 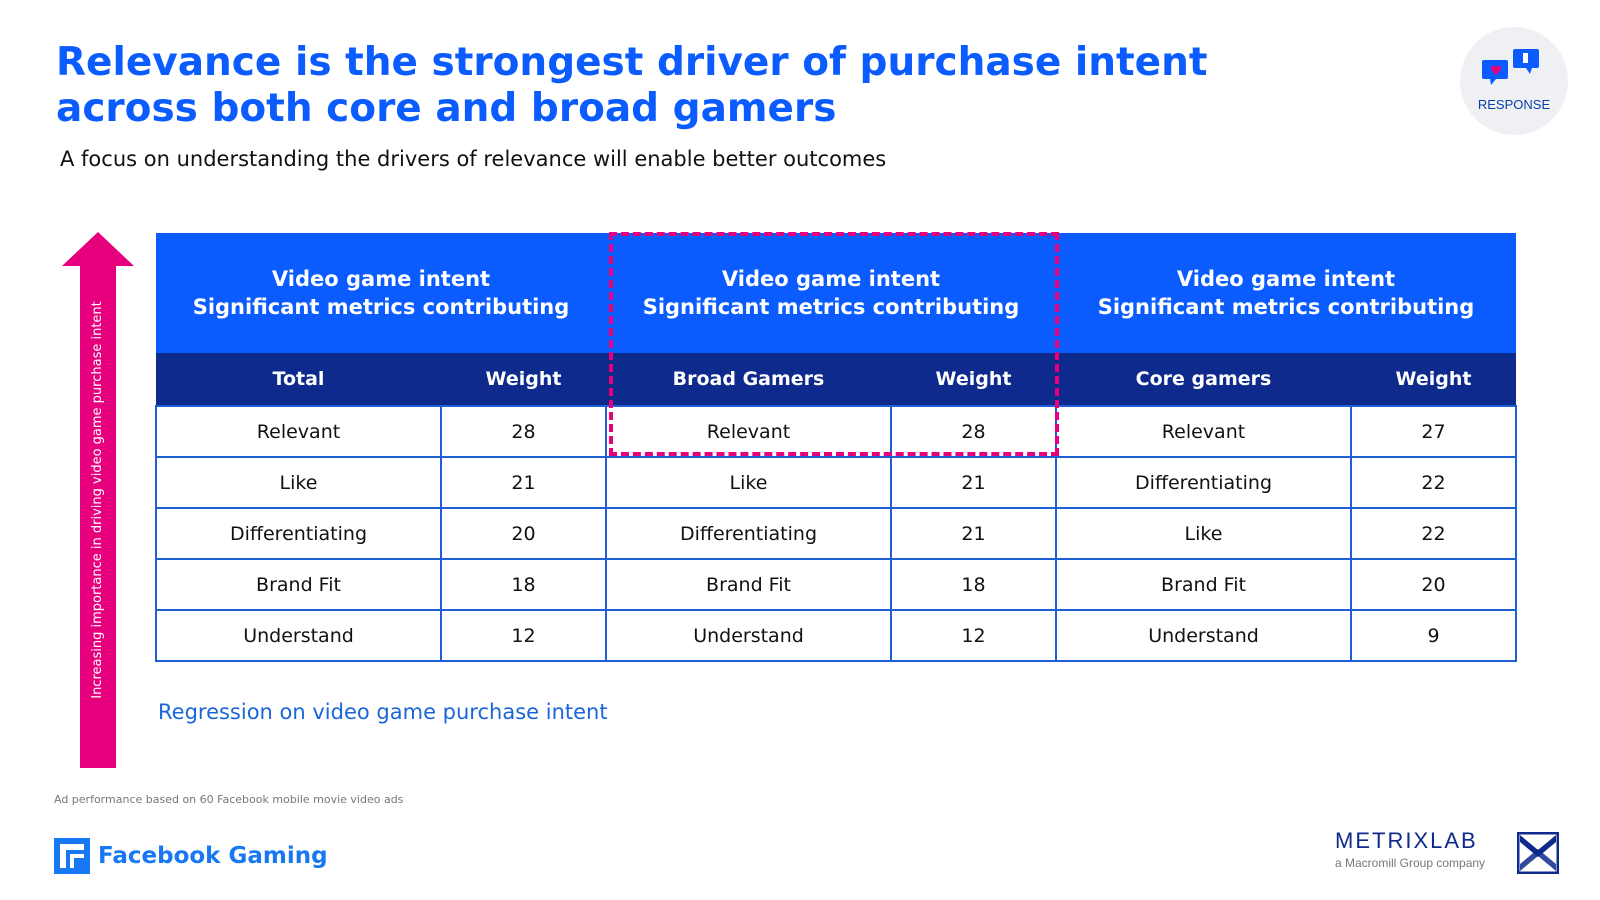 What do you see at coordinates (748, 379) in the screenshot?
I see `col-header-broad-gamers: Broad Gamers` at bounding box center [748, 379].